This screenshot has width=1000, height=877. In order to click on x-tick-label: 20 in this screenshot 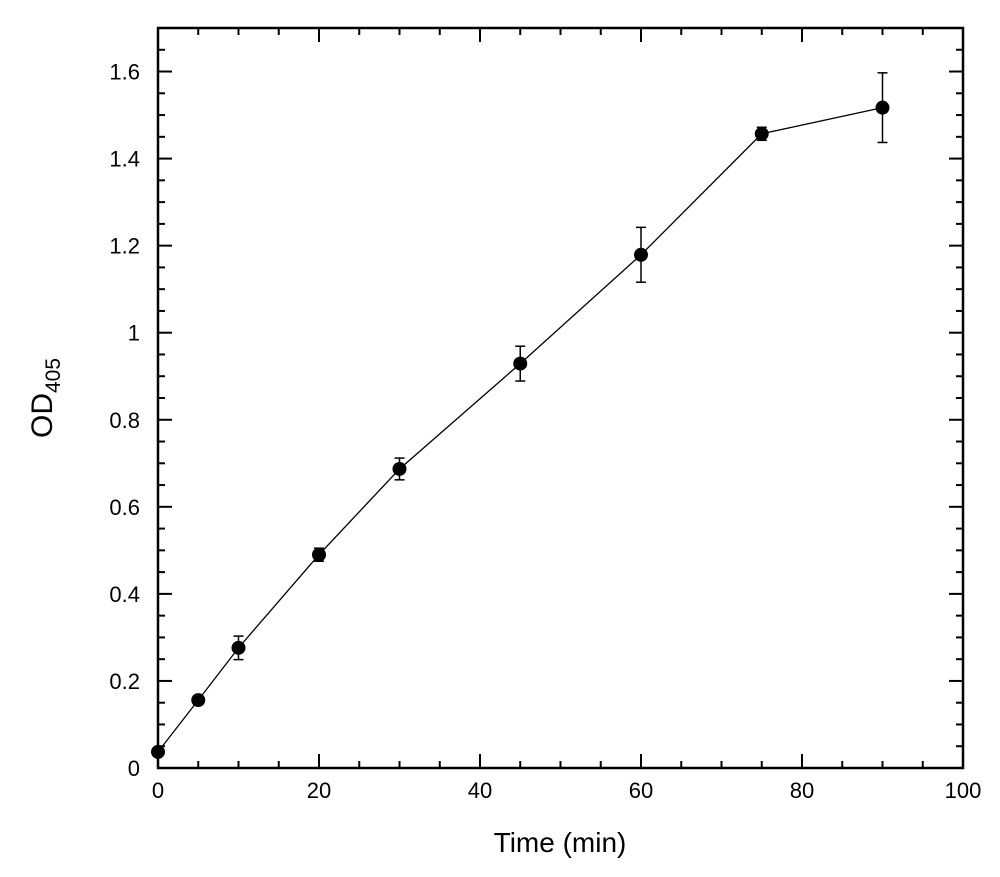, I will do `click(319, 790)`.